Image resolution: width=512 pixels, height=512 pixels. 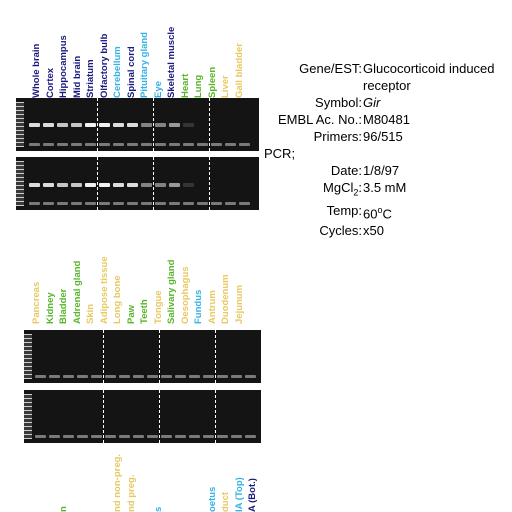 I want to click on lane-label: Striatum, so click(x=89, y=53).